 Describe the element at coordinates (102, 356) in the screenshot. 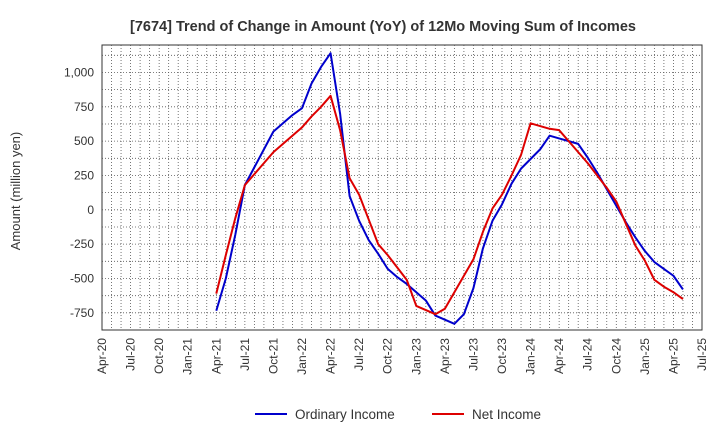

I see `x-tick-label: Apr-20` at that location.